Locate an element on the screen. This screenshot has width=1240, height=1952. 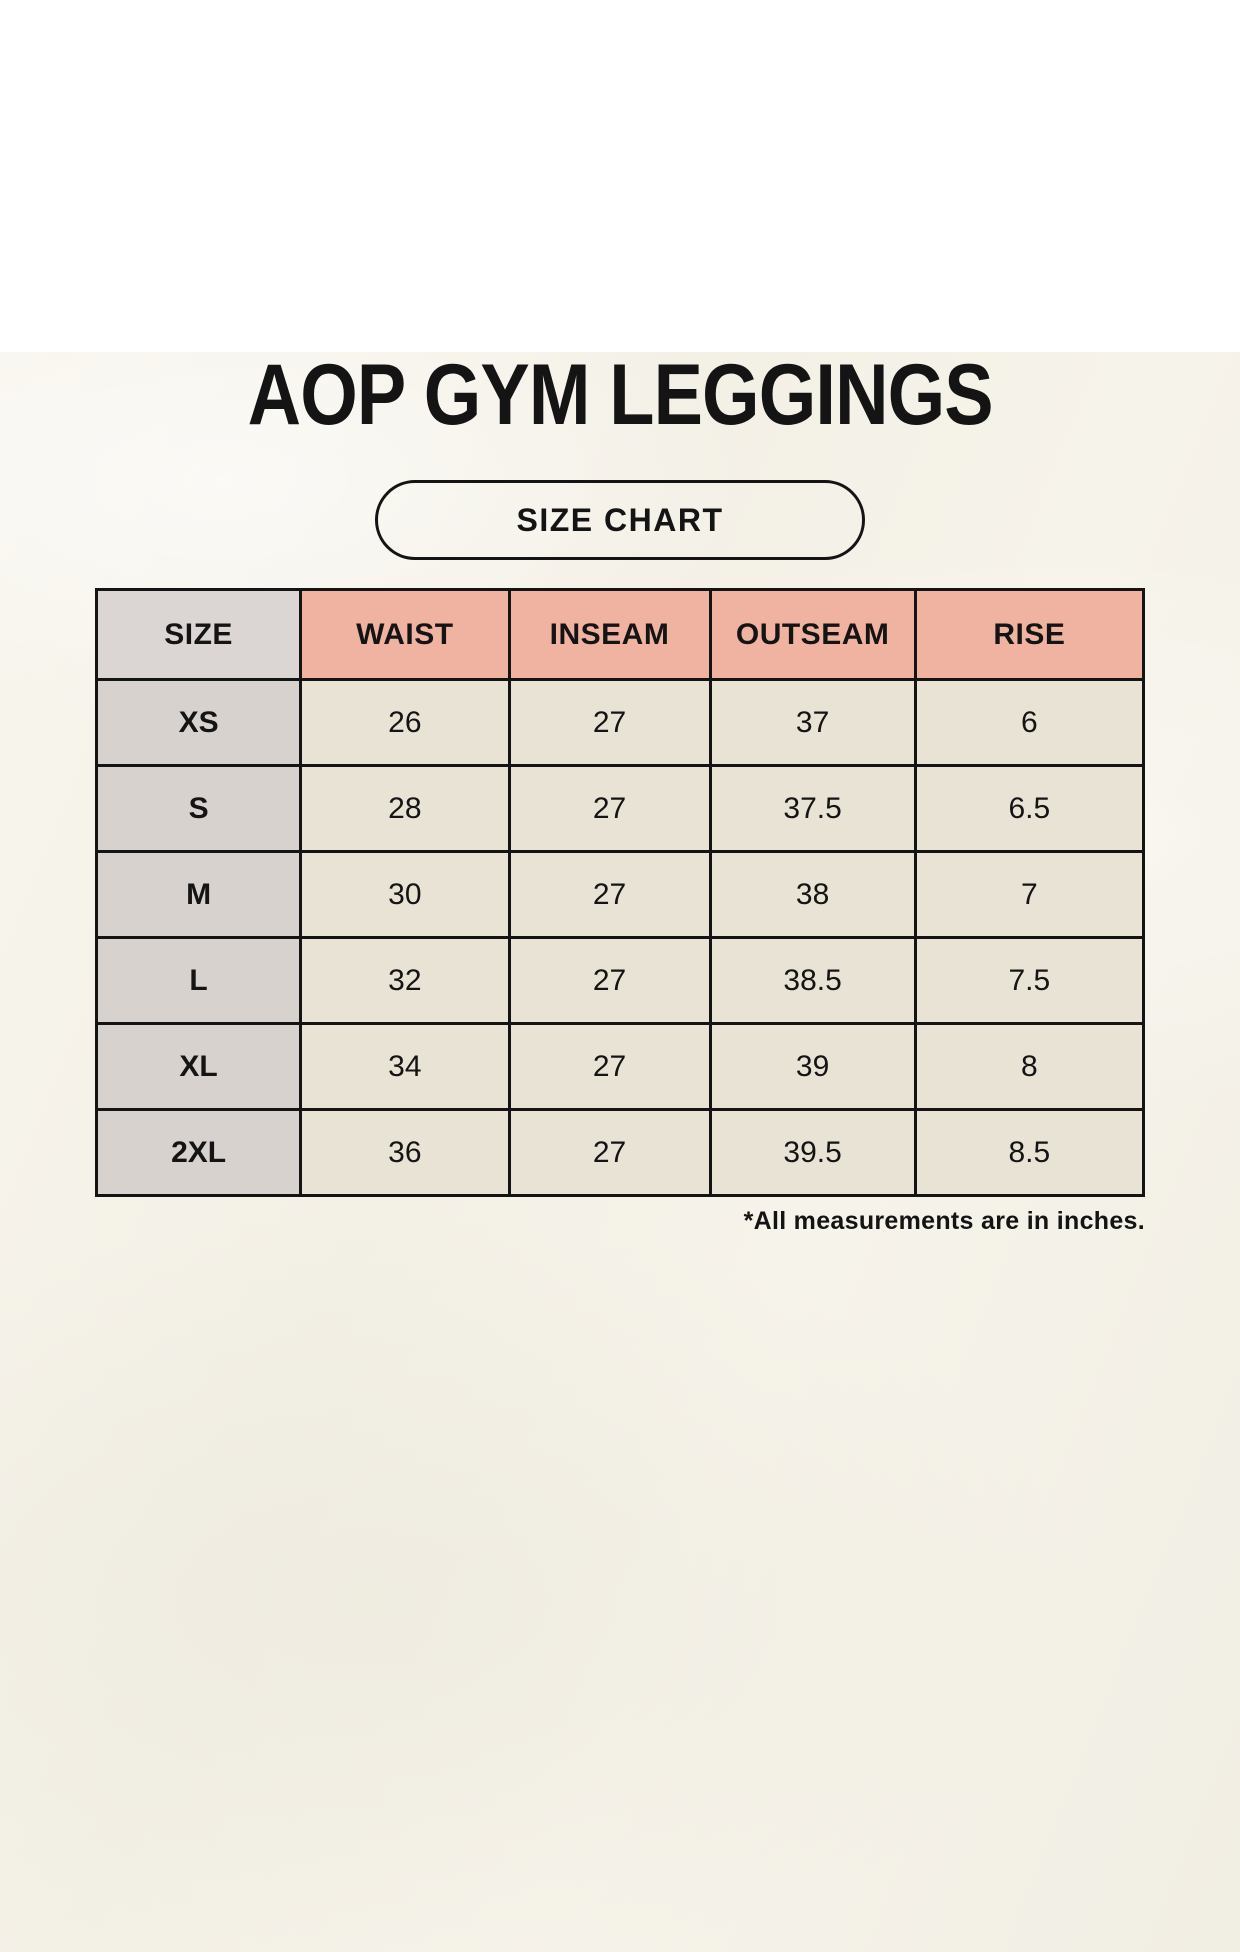
measurement-cell-rise: 8.5 is located at coordinates (1029, 1152).